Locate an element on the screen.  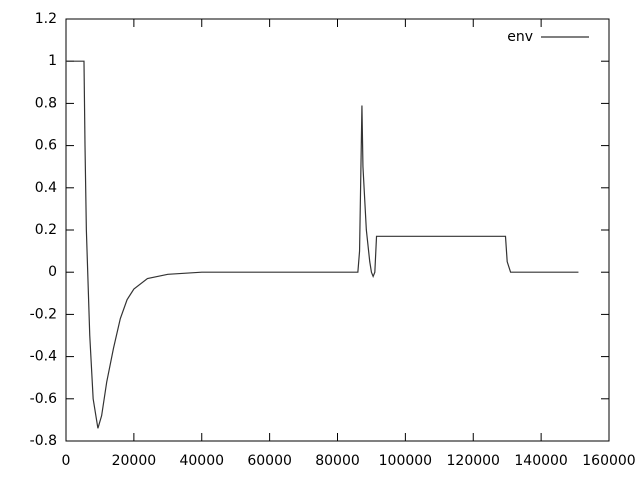
y-tick-label: -0.2 is located at coordinates (43, 314).